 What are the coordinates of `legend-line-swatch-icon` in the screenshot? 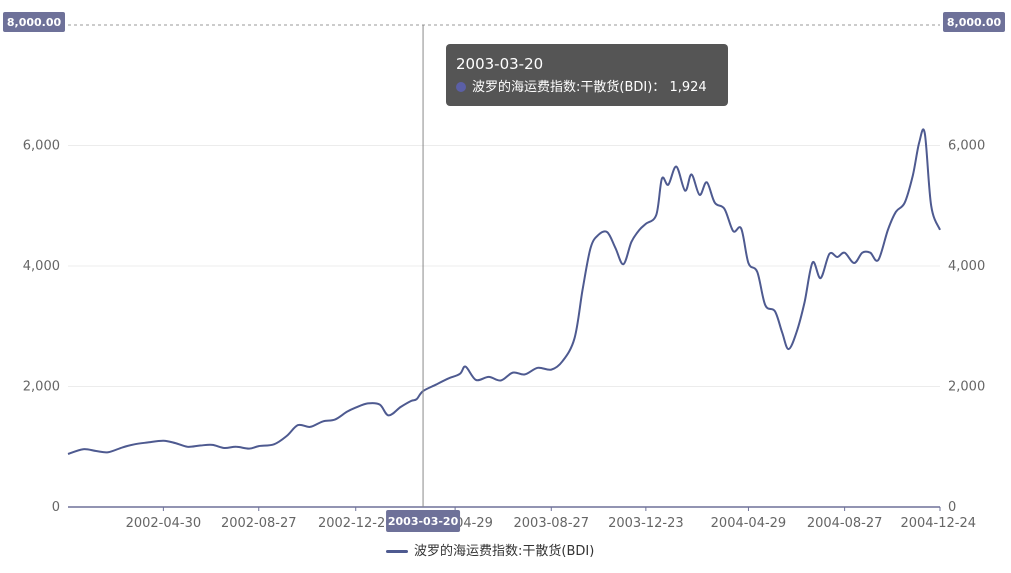 It's located at (397, 551).